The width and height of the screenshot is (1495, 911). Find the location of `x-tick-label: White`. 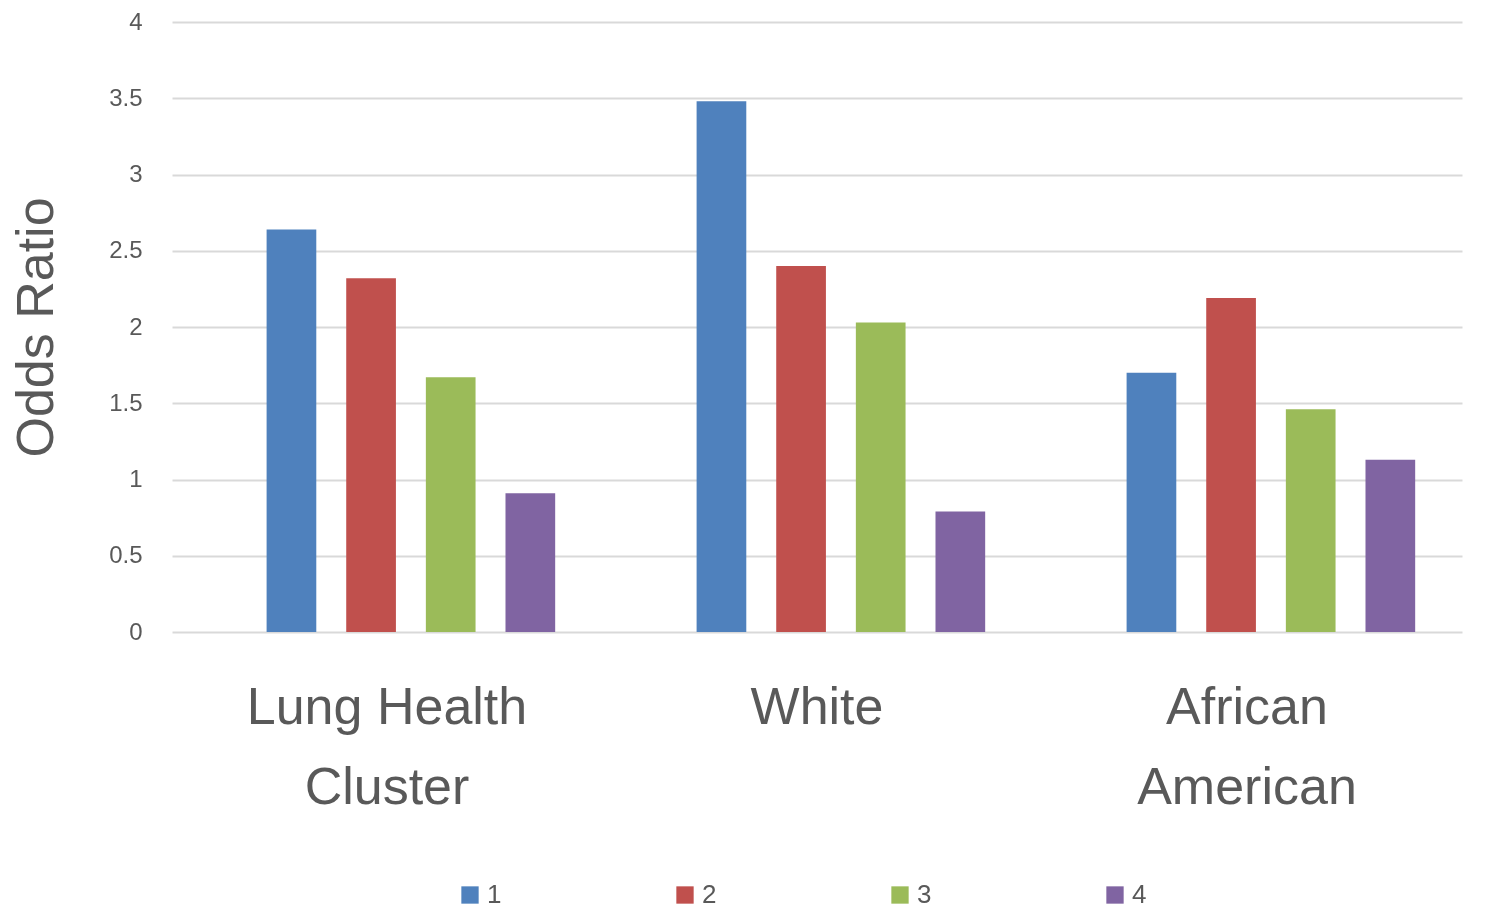

x-tick-label: White is located at coordinates (817, 705).